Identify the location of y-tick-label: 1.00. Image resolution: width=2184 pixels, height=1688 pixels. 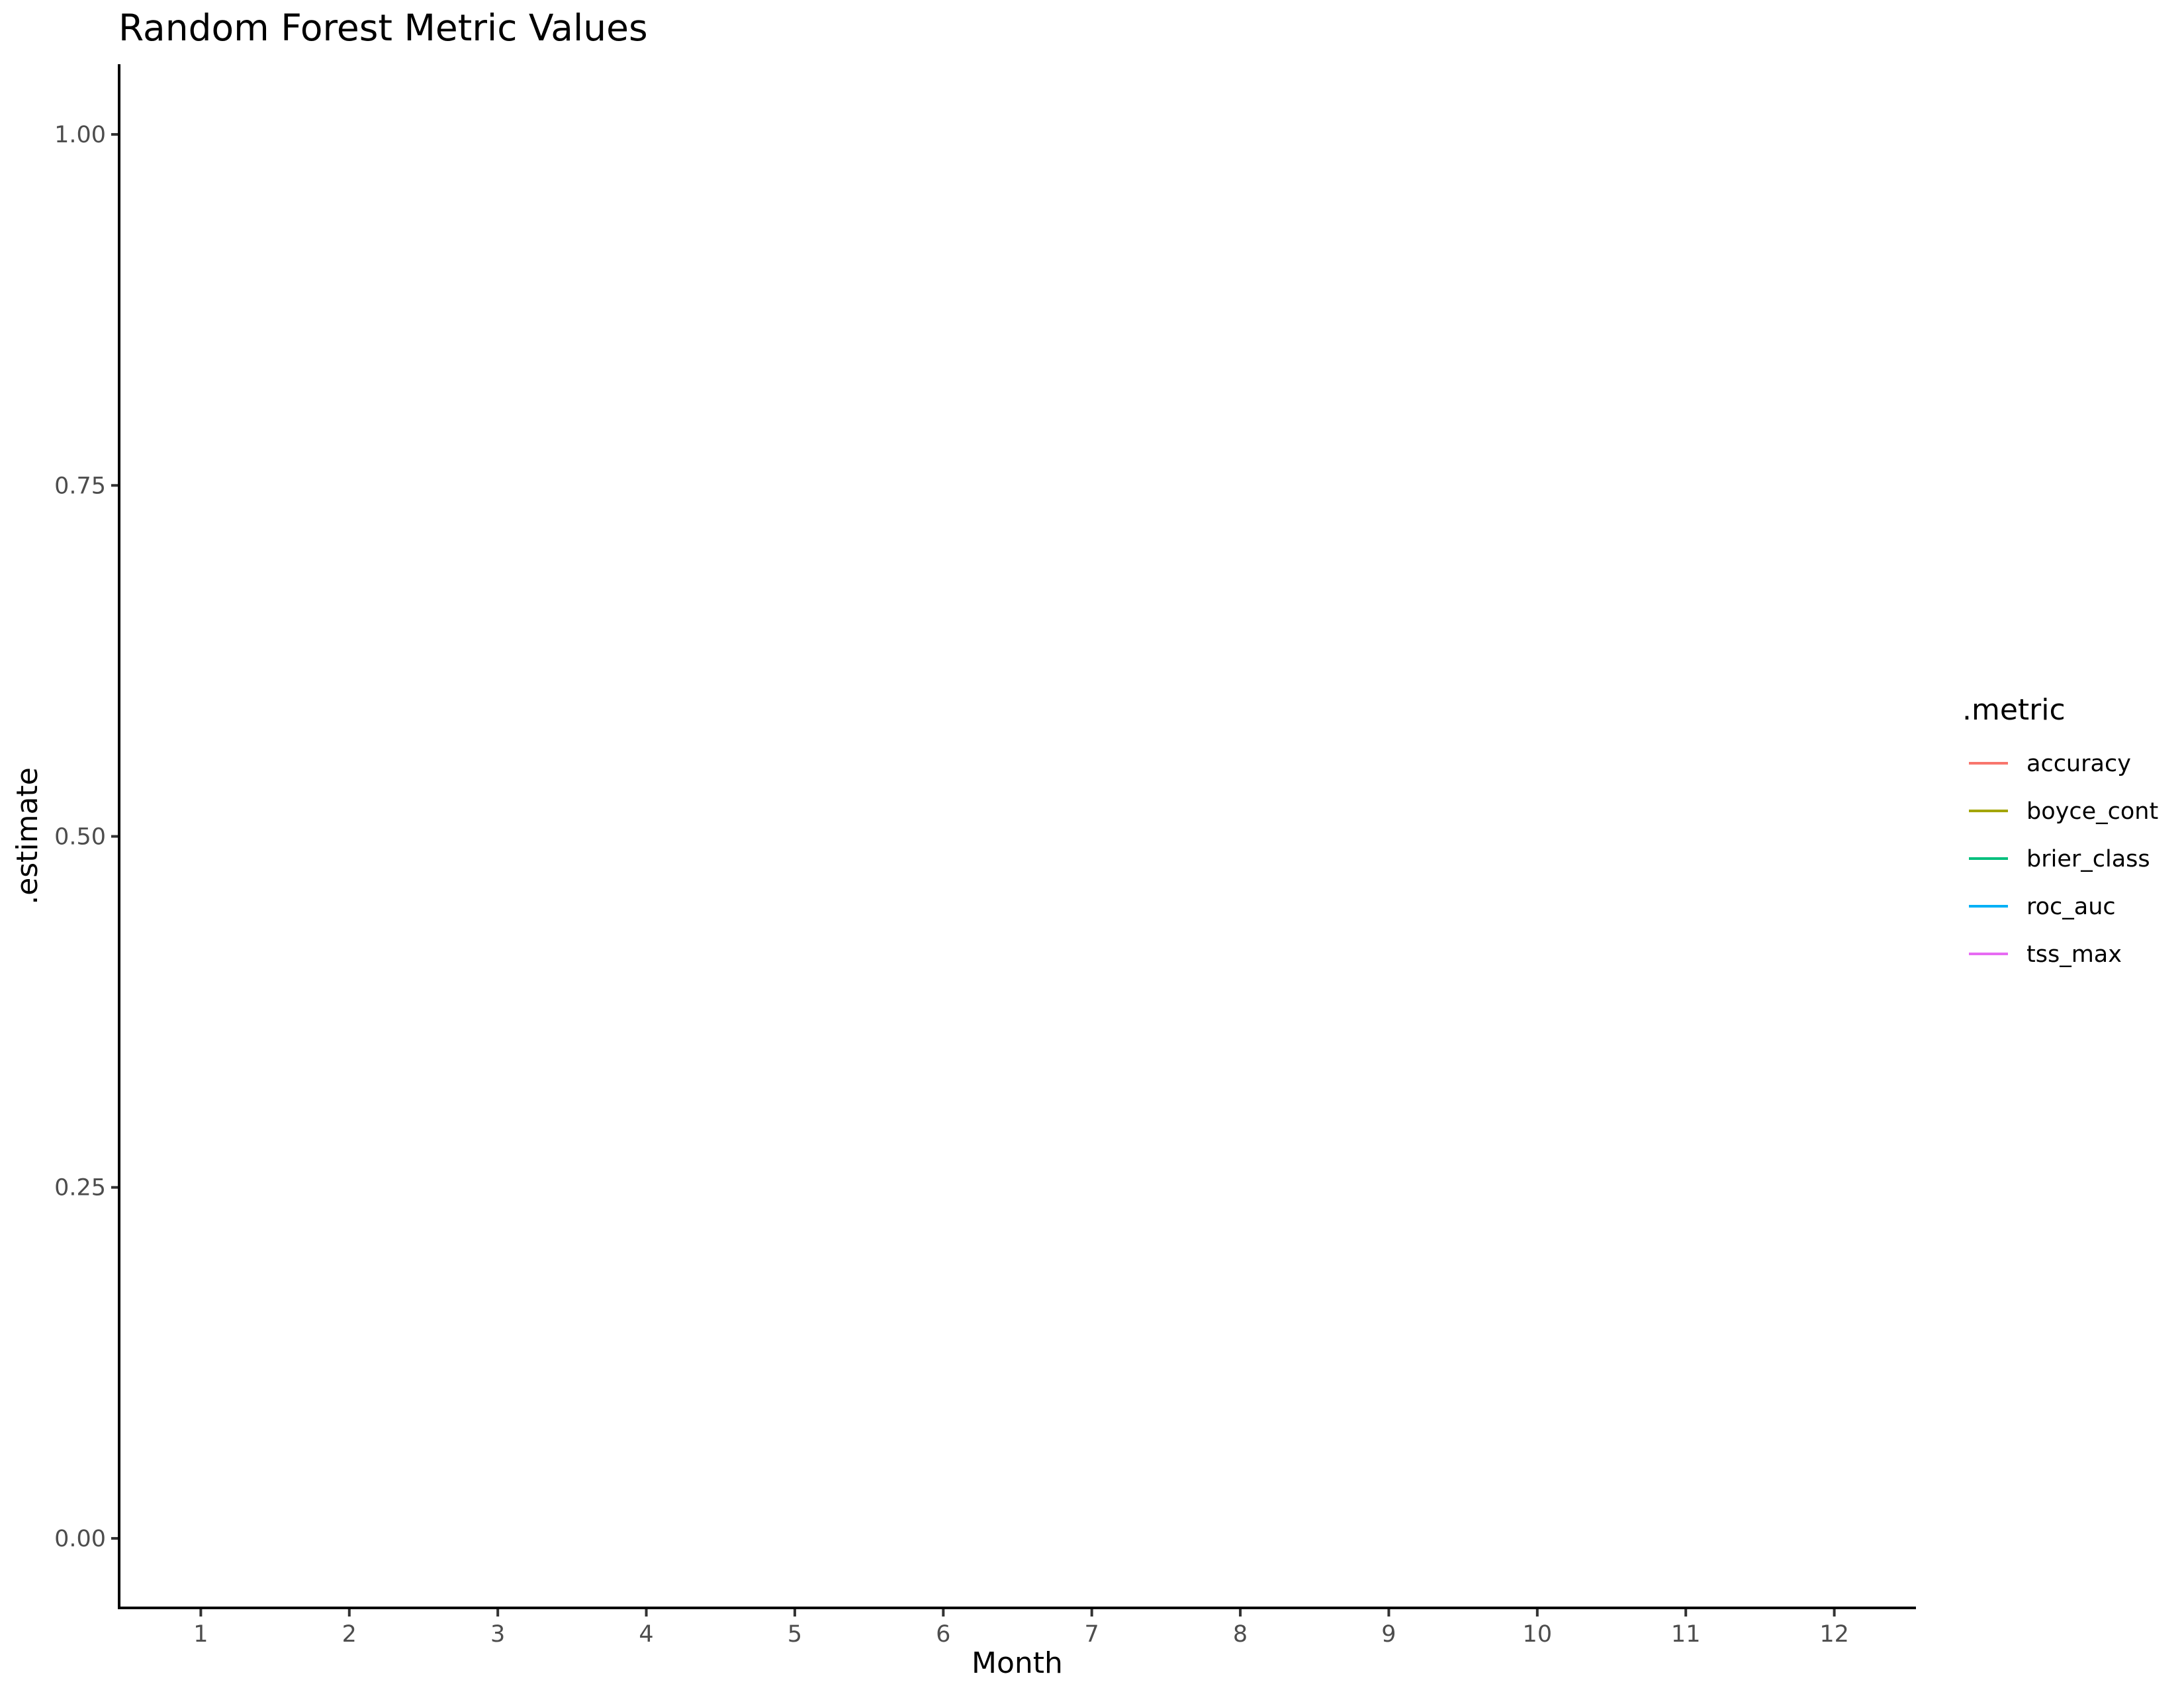
(80, 135).